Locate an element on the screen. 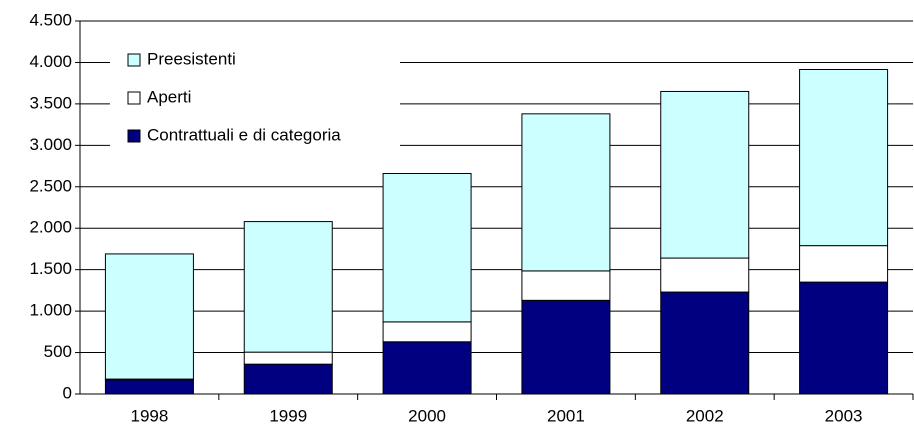 The image size is (914, 437). legend-label: Contrattuali e di categoria is located at coordinates (244, 134).